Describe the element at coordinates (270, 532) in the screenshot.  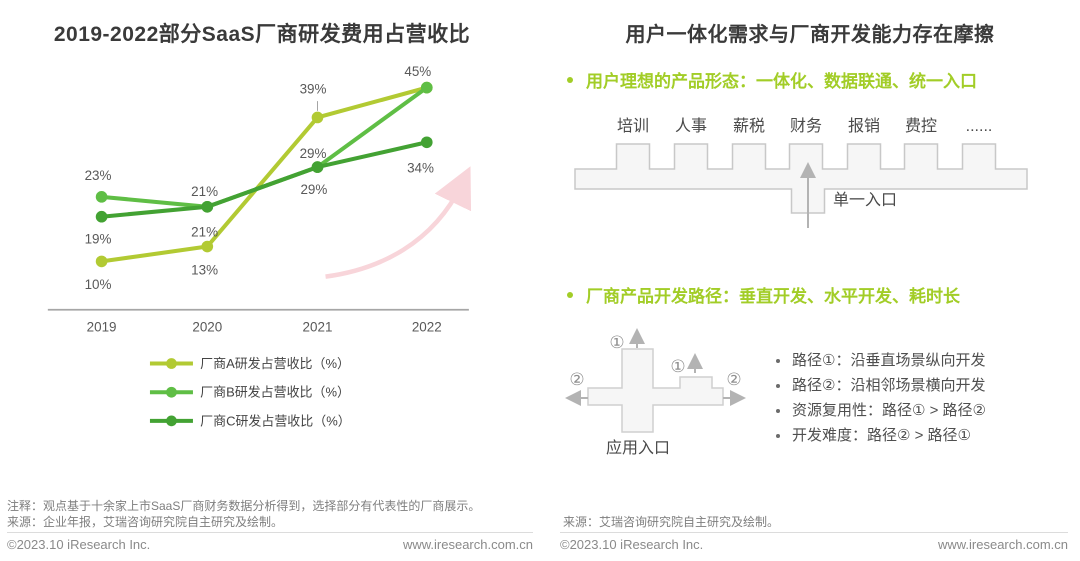
I see `left-footer-divider` at that location.